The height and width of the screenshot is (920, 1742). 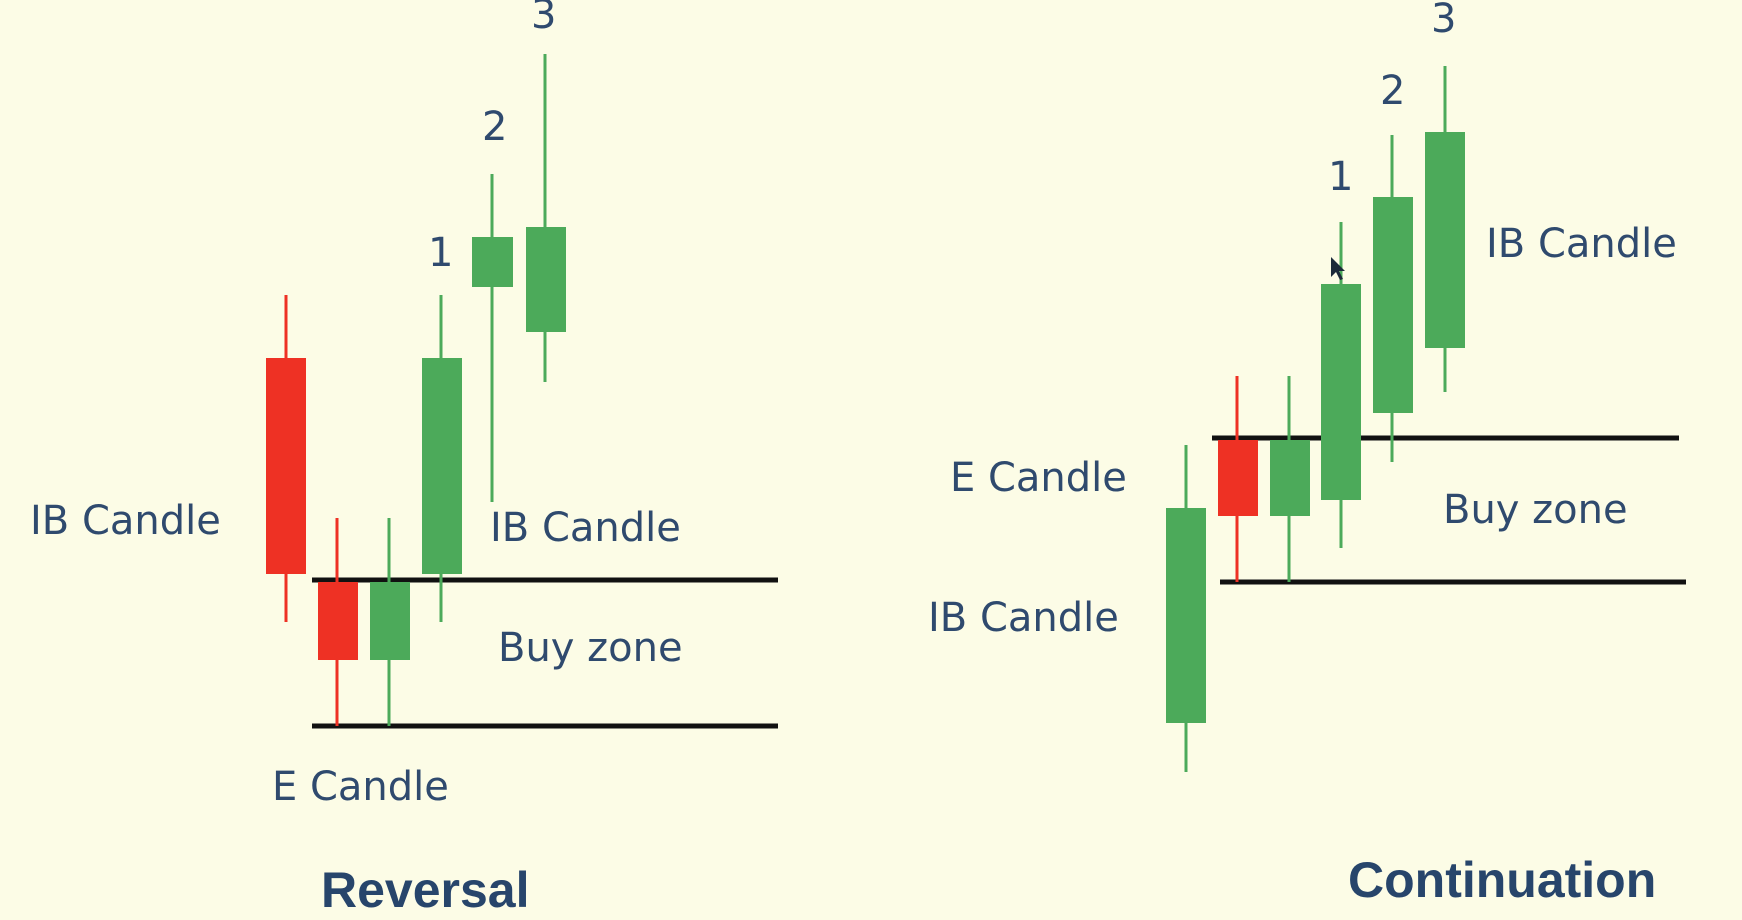 What do you see at coordinates (1581, 244) in the screenshot?
I see `continuation-ib-candle-label-upper: IB Candle` at bounding box center [1581, 244].